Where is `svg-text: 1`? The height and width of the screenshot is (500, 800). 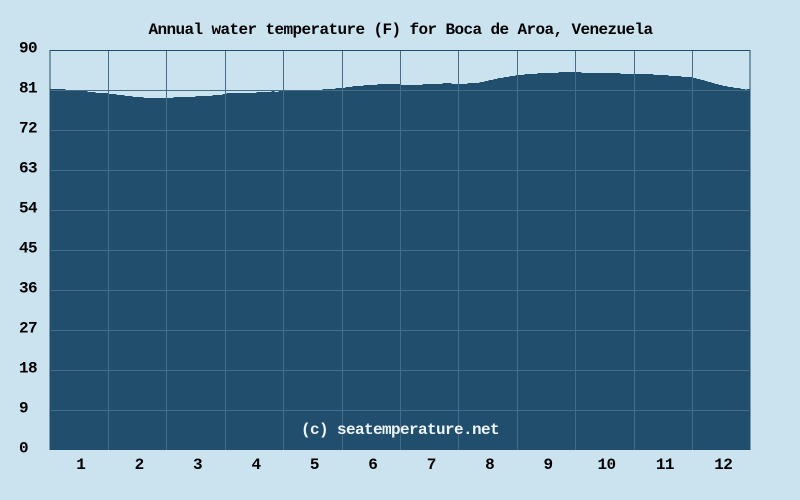 svg-text: 1 is located at coordinates (80, 465).